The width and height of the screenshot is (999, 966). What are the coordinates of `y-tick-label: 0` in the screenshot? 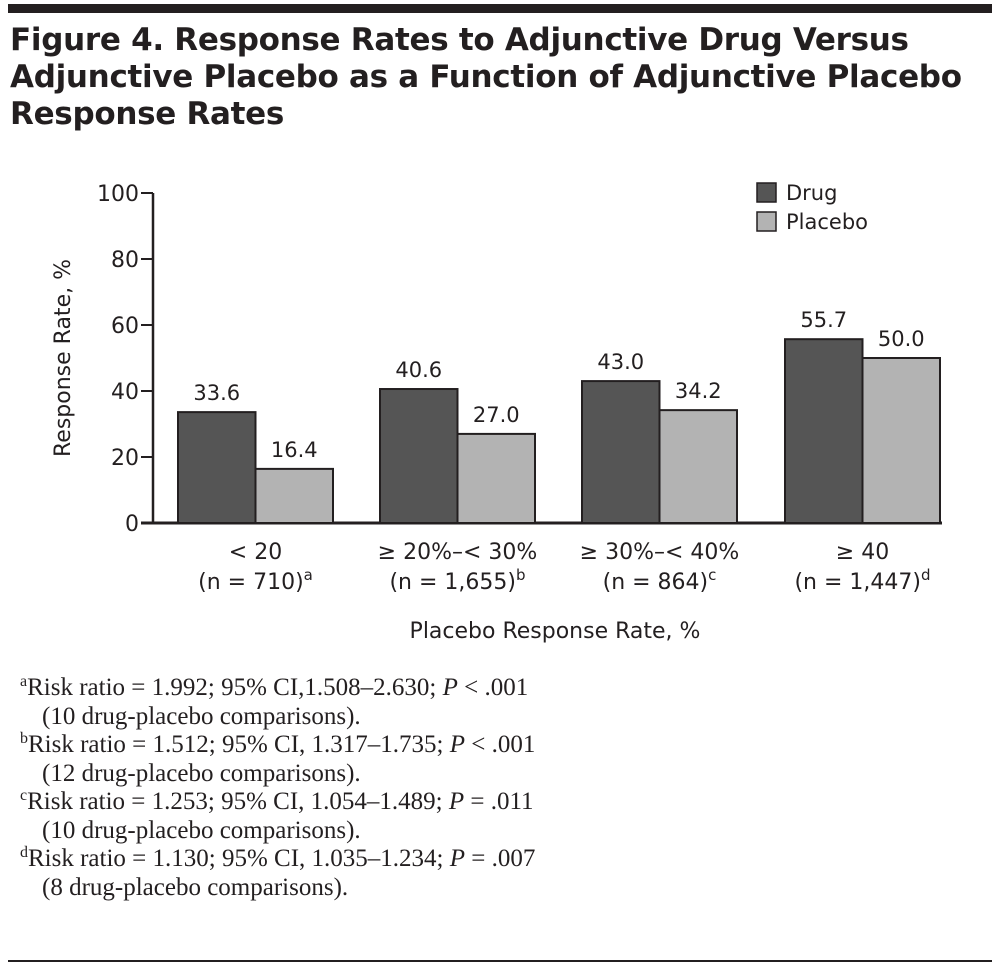 It's located at (132, 524).